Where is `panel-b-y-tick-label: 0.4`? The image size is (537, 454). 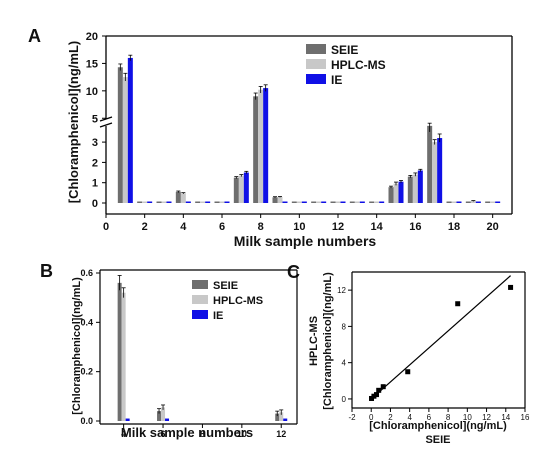
panel-b-y-tick-label: 0.4 is located at coordinates (86, 322).